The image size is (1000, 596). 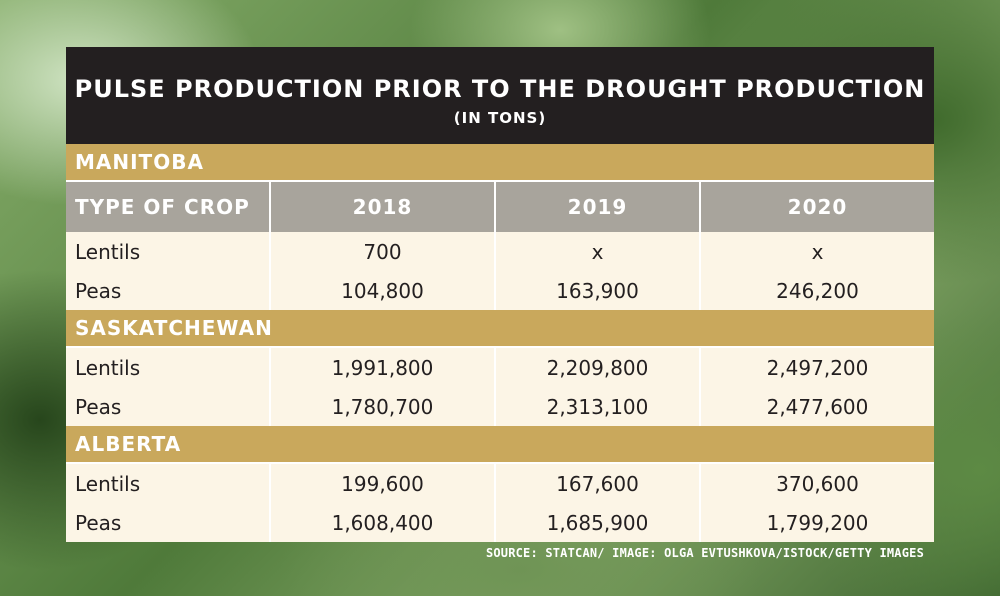 I want to click on region-label: ALBERTA, so click(x=500, y=445).